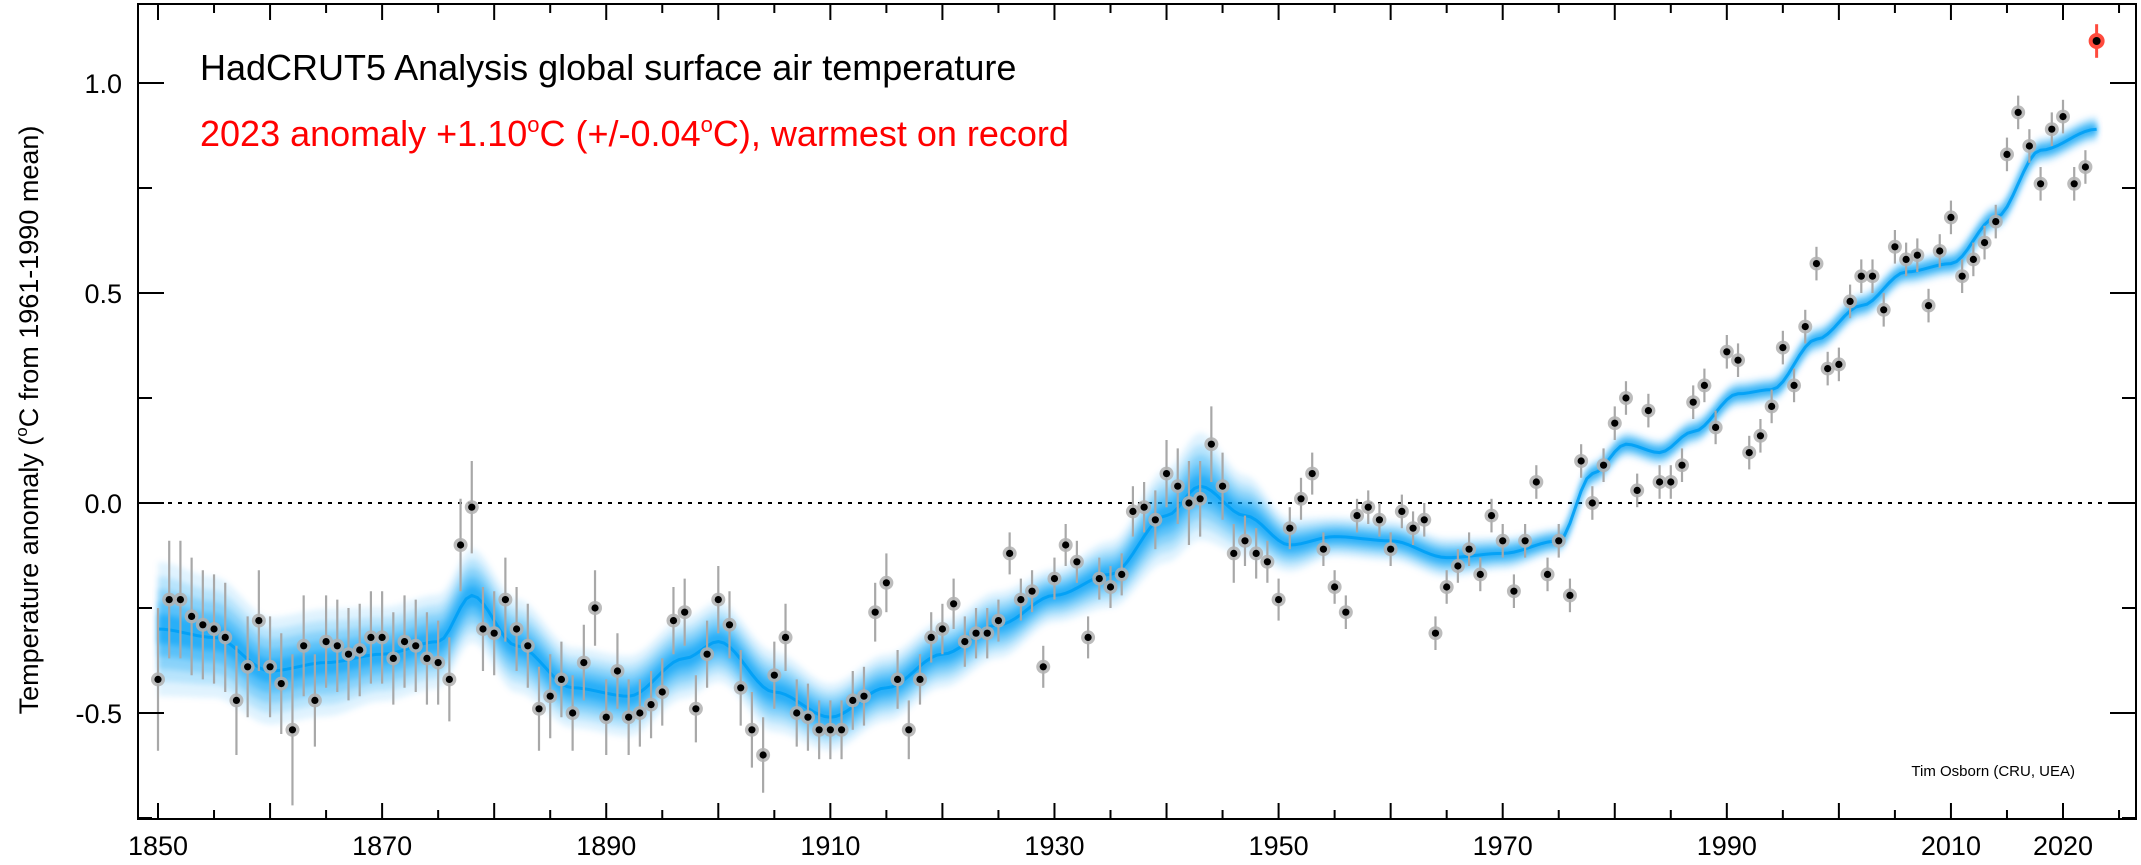  I want to click on data-point-1937, so click(1133, 511).